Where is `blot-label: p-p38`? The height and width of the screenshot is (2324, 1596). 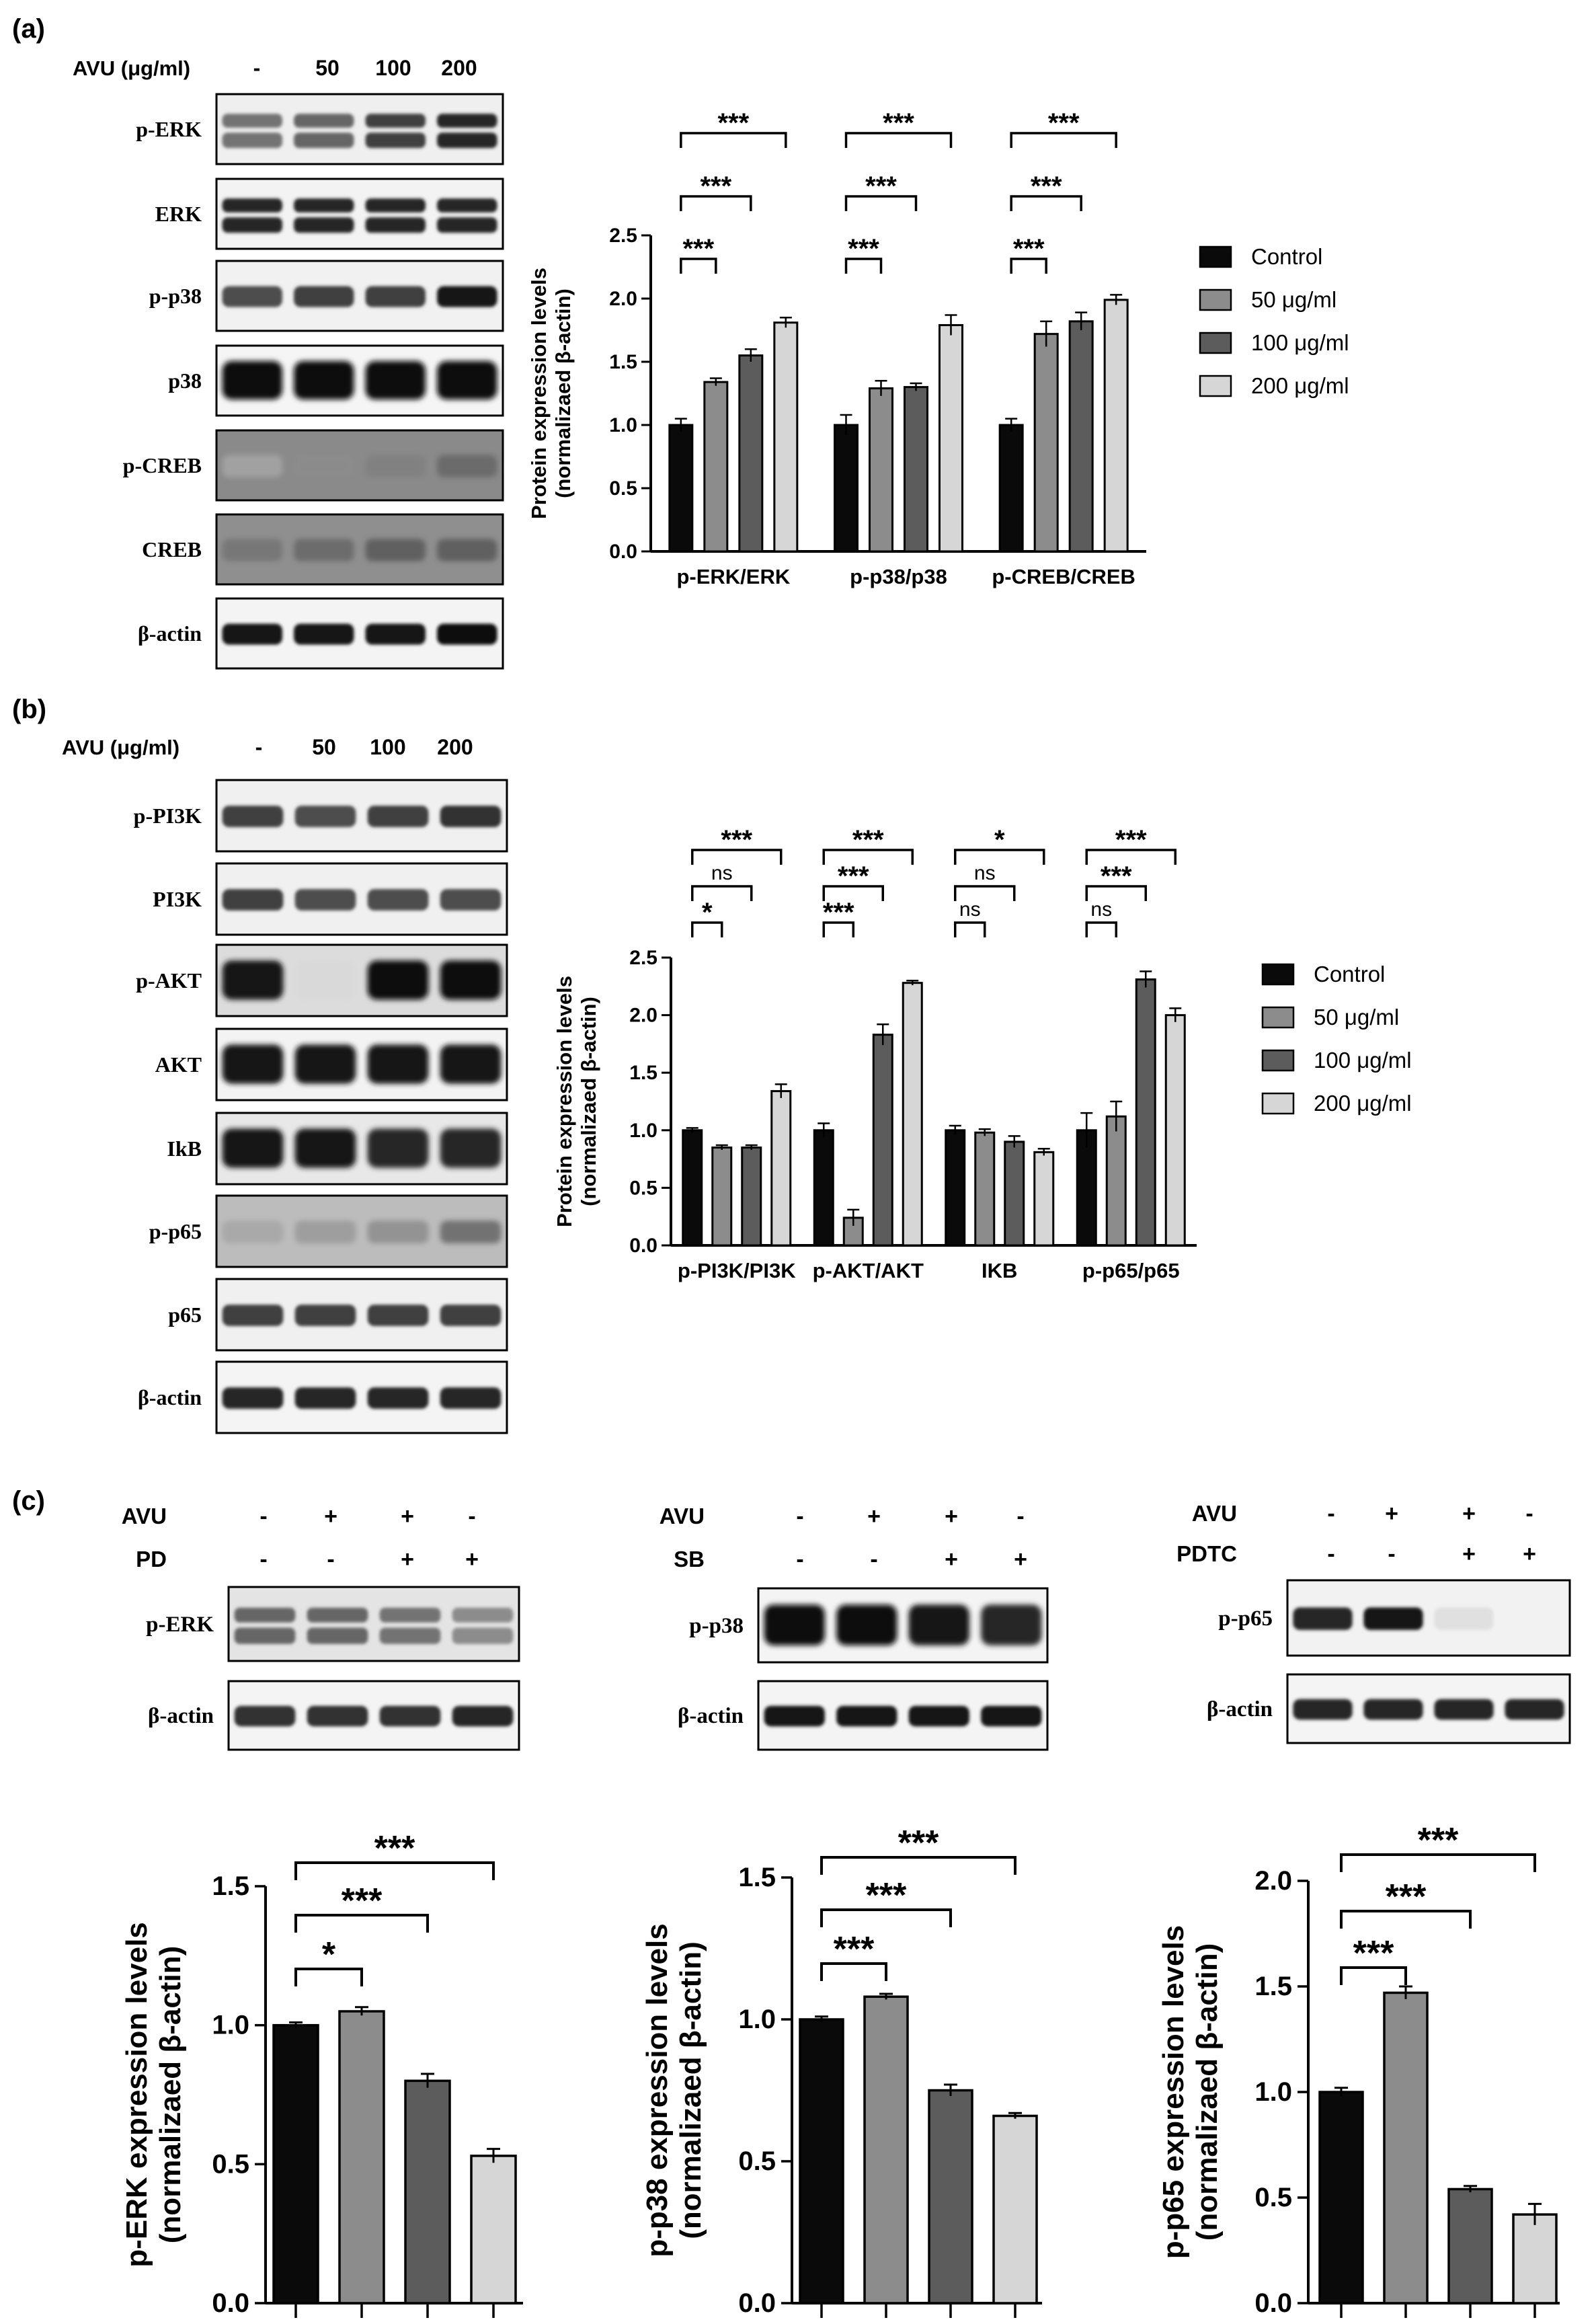 blot-label: p-p38 is located at coordinates (717, 1626).